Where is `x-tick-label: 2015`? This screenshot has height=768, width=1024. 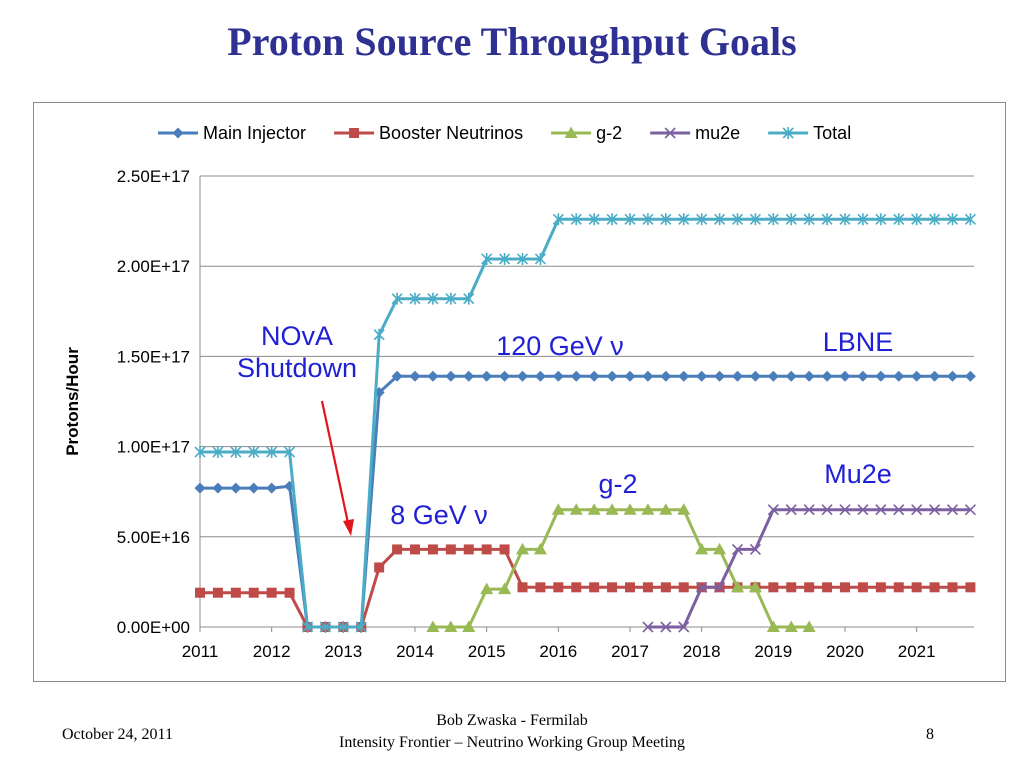 x-tick-label: 2015 is located at coordinates (487, 651).